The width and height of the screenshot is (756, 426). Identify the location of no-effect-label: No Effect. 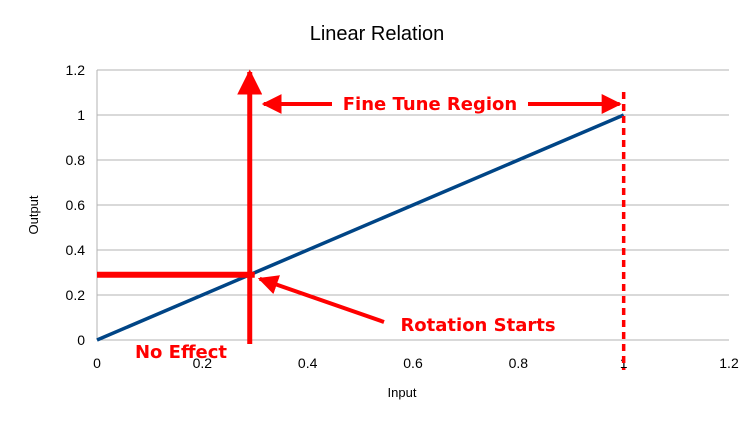
(181, 352).